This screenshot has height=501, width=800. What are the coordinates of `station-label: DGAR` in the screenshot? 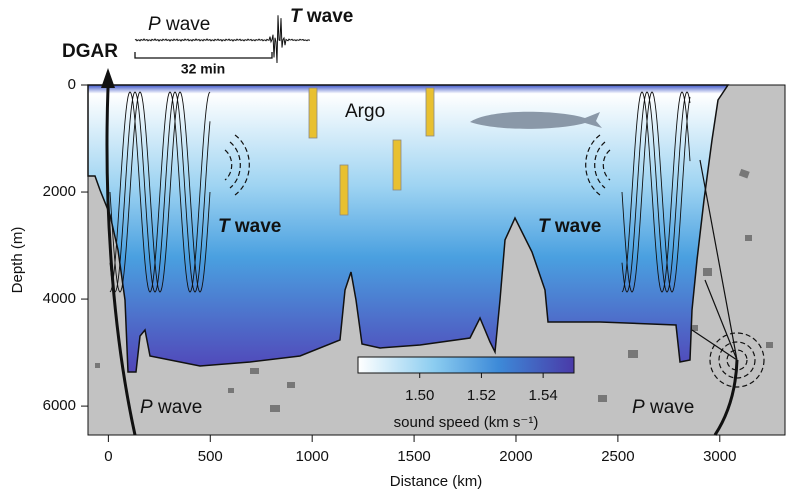 It's located at (90, 51).